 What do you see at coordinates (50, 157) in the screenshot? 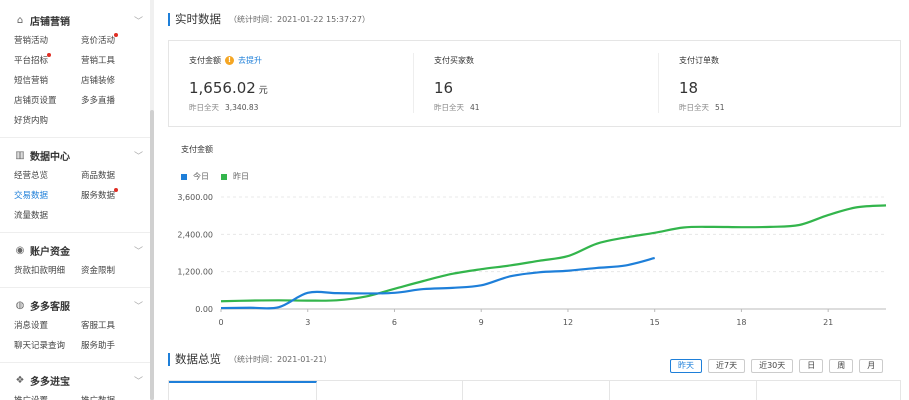
I see `sidebar-section-title: 数据中心` at bounding box center [50, 157].